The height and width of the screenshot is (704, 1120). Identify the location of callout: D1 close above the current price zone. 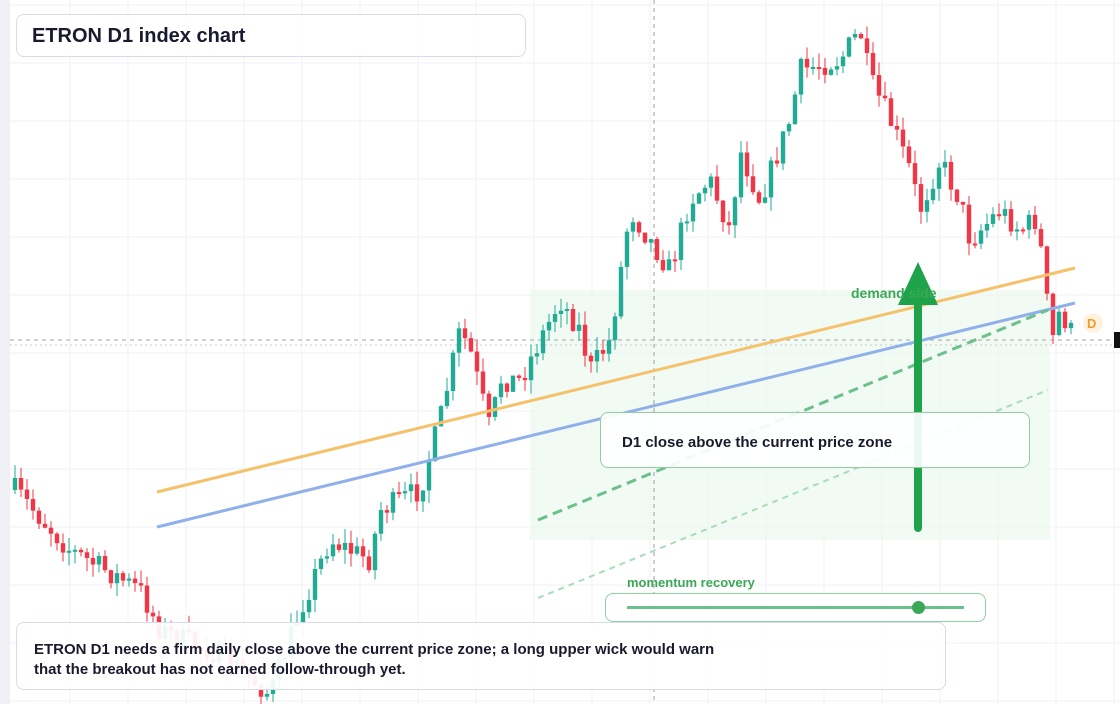
(757, 442).